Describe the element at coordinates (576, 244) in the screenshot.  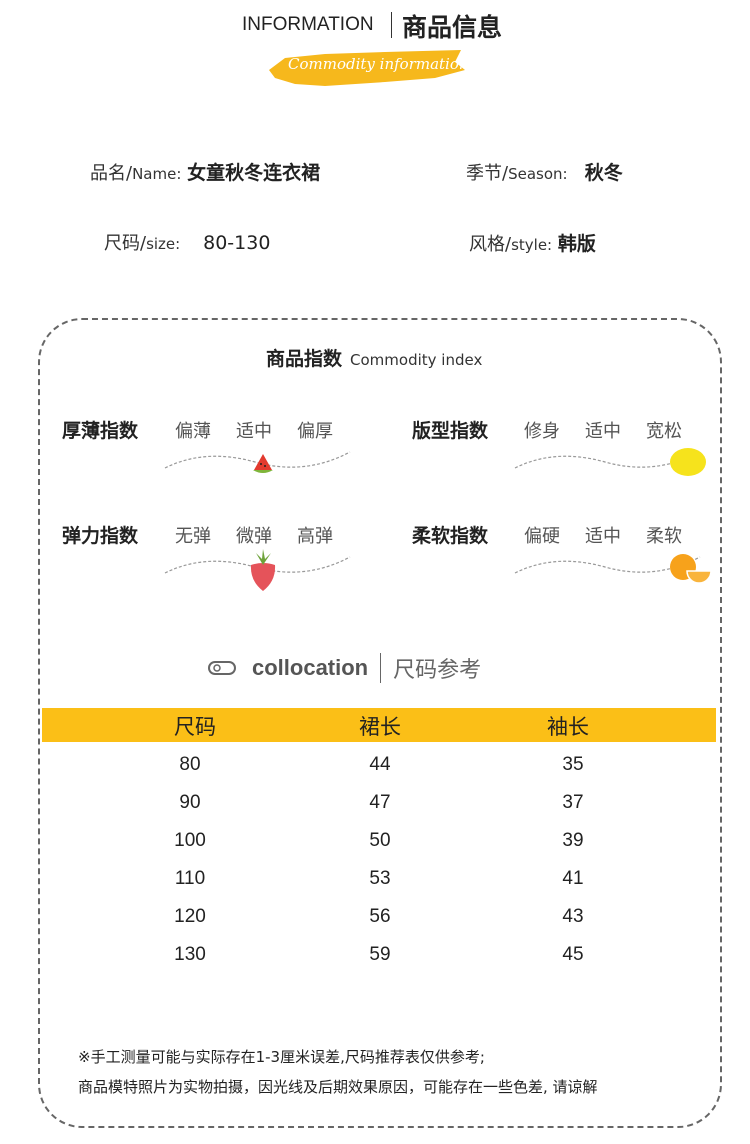
I see `info-value: 韩版` at that location.